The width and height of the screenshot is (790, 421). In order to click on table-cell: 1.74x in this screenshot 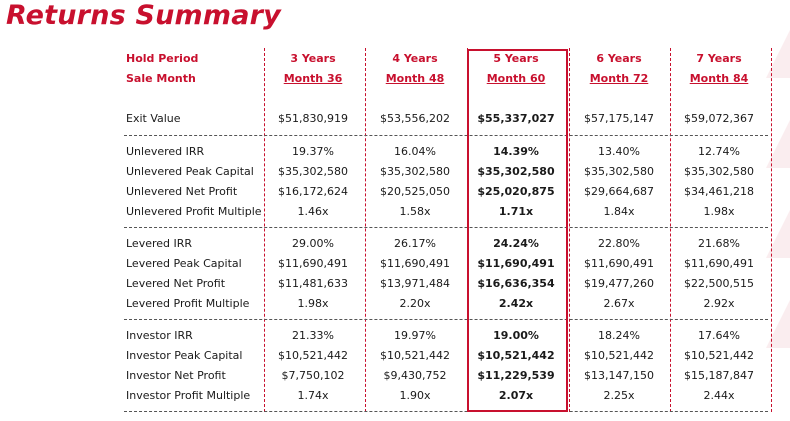, I will do `click(313, 395)`.